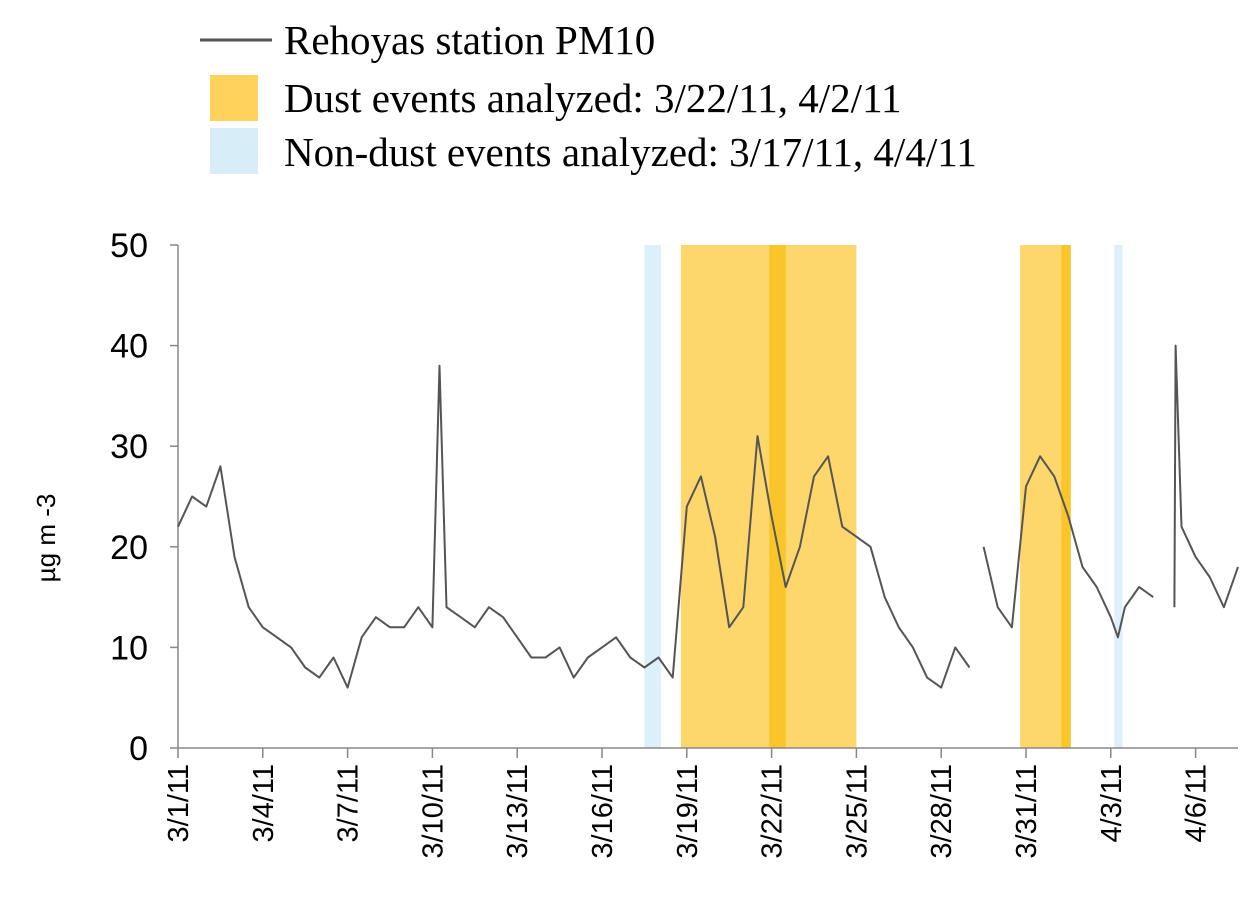 The height and width of the screenshot is (921, 1260). Describe the element at coordinates (234, 98) in the screenshot. I see `legend-swatch-dust` at that location.